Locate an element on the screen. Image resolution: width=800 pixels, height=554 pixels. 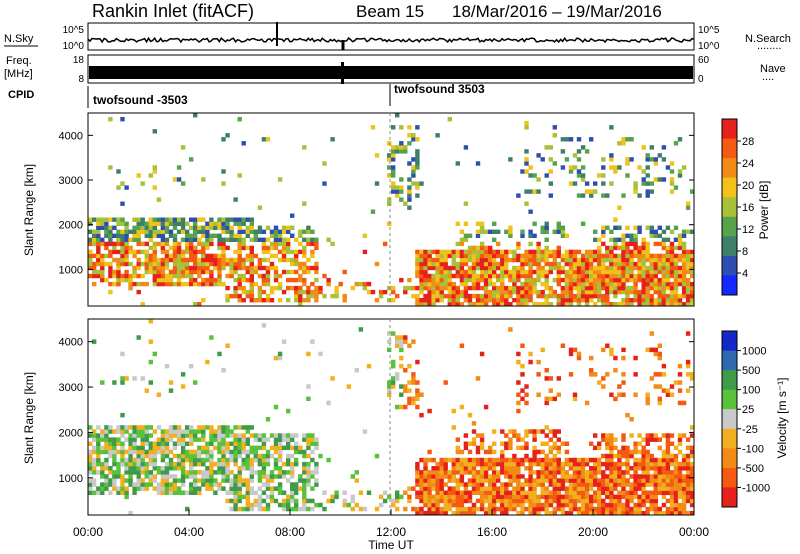
velocity-colorbar-swatch is located at coordinates (729, 360).